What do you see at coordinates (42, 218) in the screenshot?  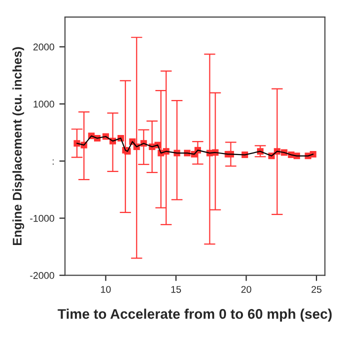 I see `y-tick-label: -1000` at bounding box center [42, 218].